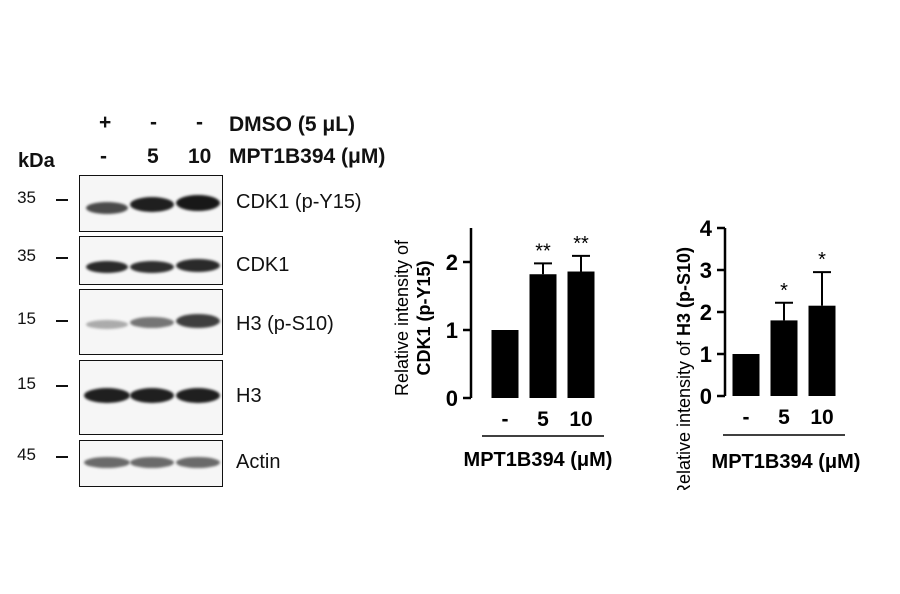 Image resolution: width=900 pixels, height=594 pixels. I want to click on protein-label-3: H3 (p-S10), so click(285, 324).